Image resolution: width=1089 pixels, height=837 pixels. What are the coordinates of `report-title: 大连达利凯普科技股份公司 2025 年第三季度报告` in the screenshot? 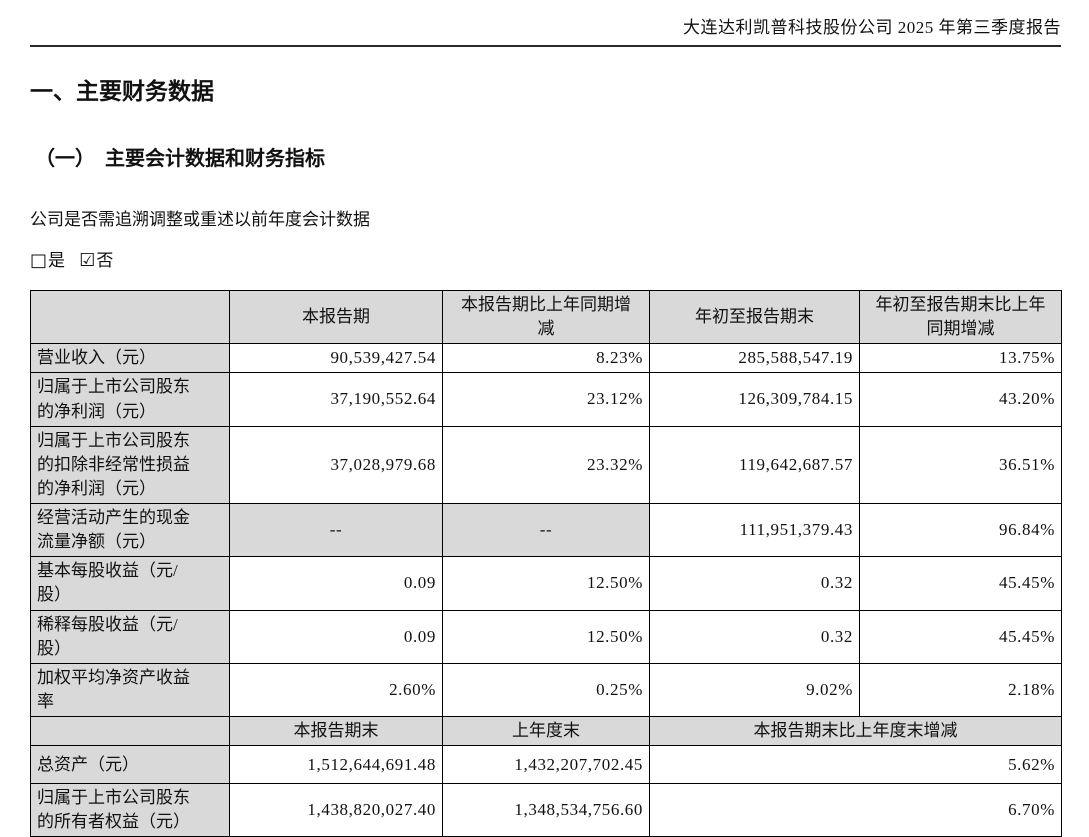 It's located at (872, 27).